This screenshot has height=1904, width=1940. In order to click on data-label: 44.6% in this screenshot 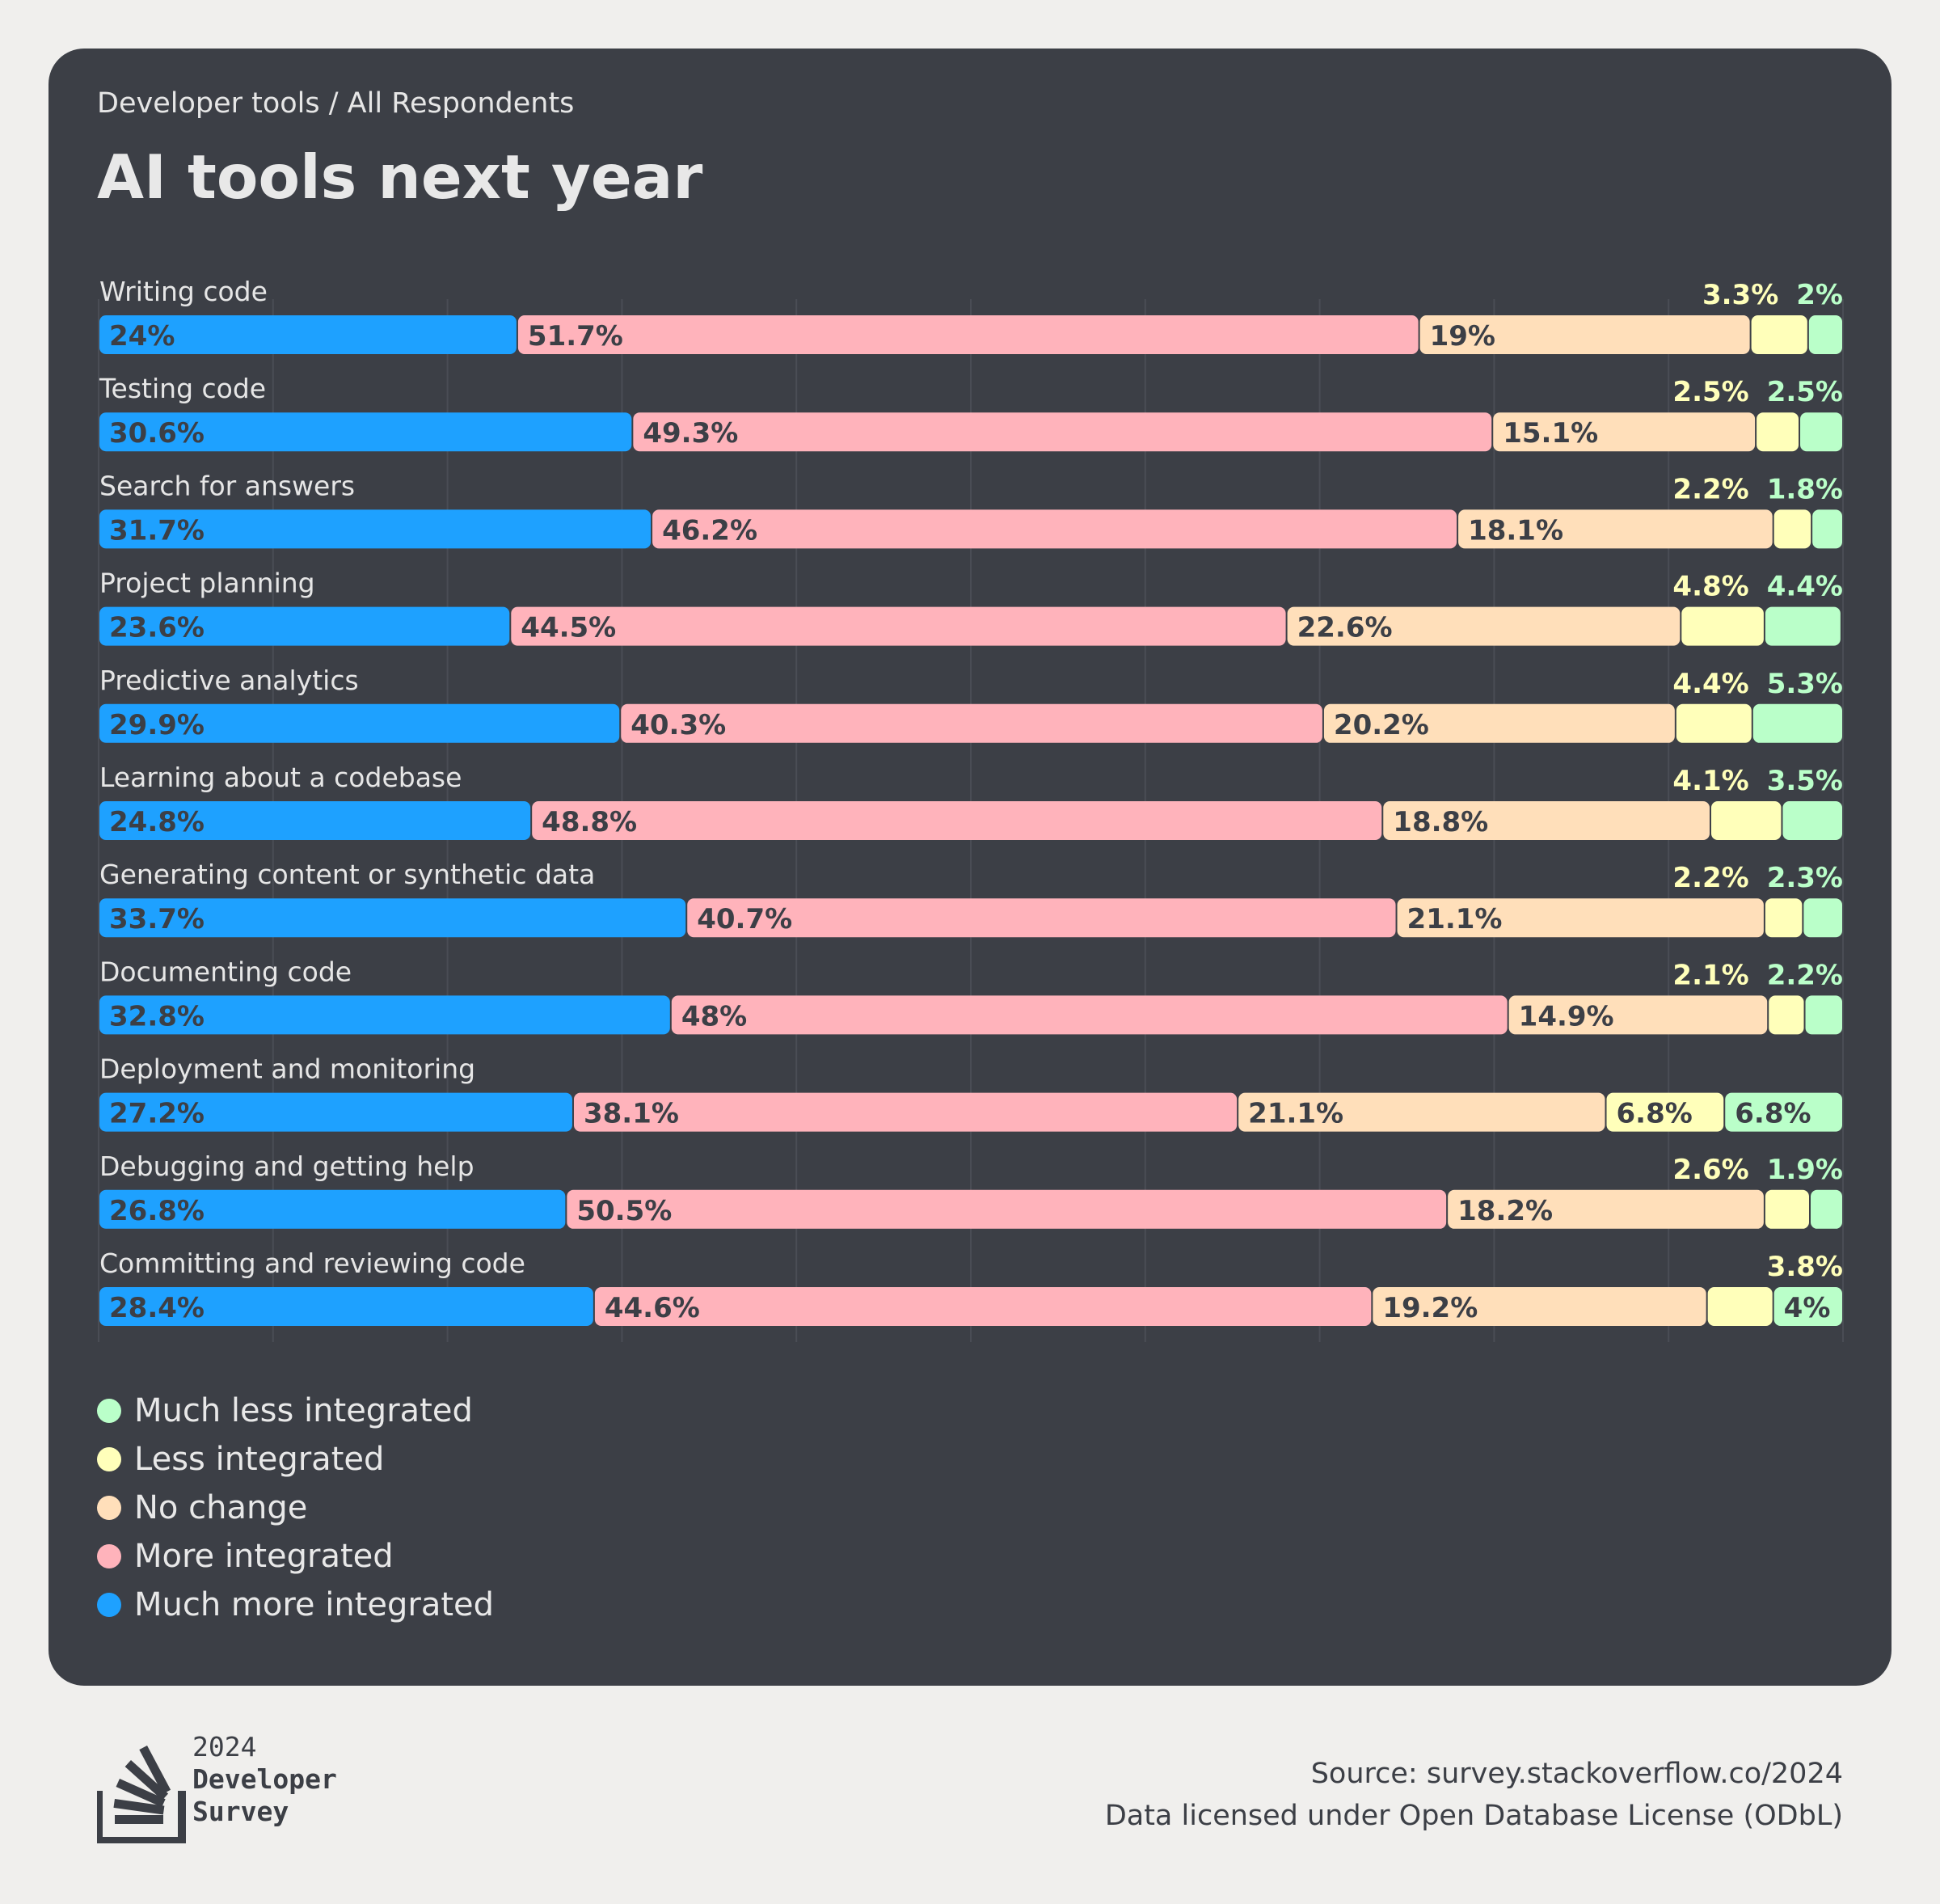, I will do `click(653, 1308)`.